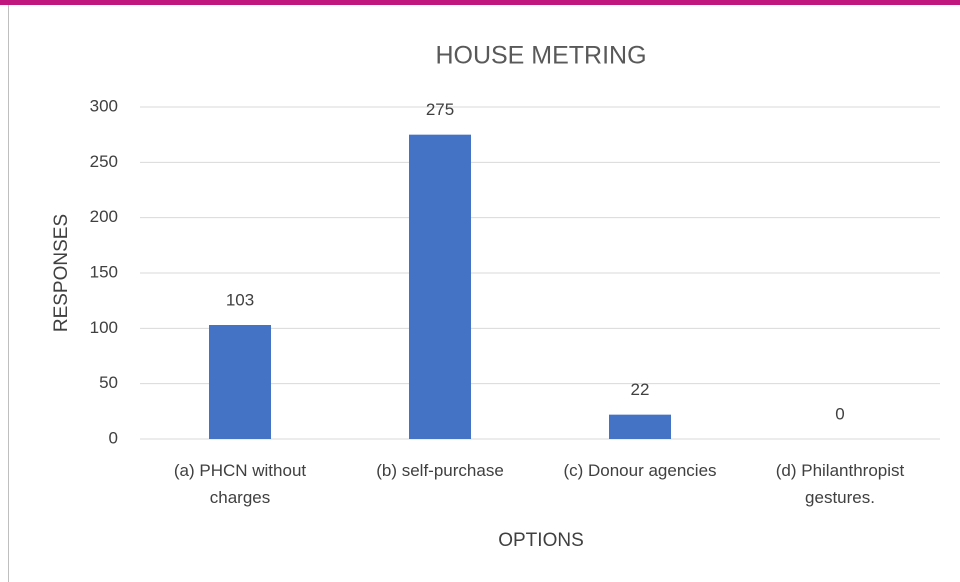 Image resolution: width=960 pixels, height=582 pixels. Describe the element at coordinates (104, 327) in the screenshot. I see `y-tick-label: 100` at that location.